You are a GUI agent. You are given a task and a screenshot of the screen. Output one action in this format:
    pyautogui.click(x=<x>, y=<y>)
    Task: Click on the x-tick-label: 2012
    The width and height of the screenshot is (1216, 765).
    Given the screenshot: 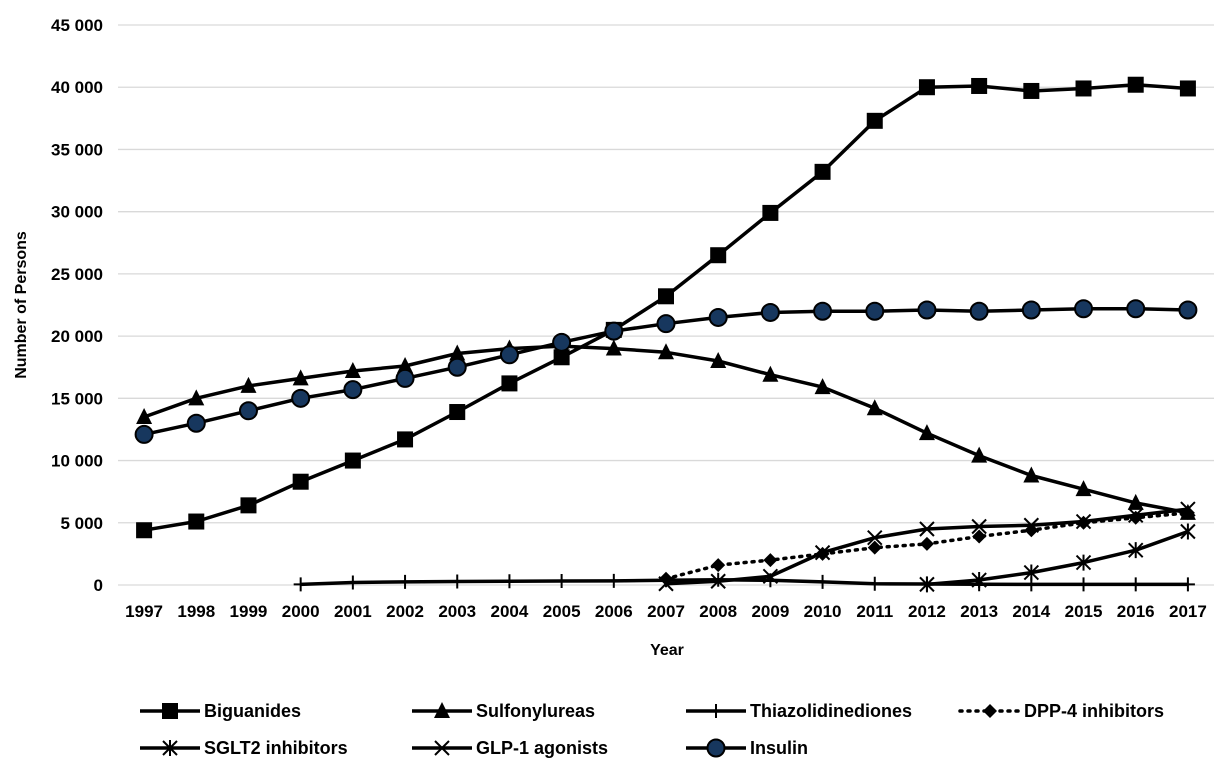 What is the action you would take?
    pyautogui.click(x=927, y=611)
    